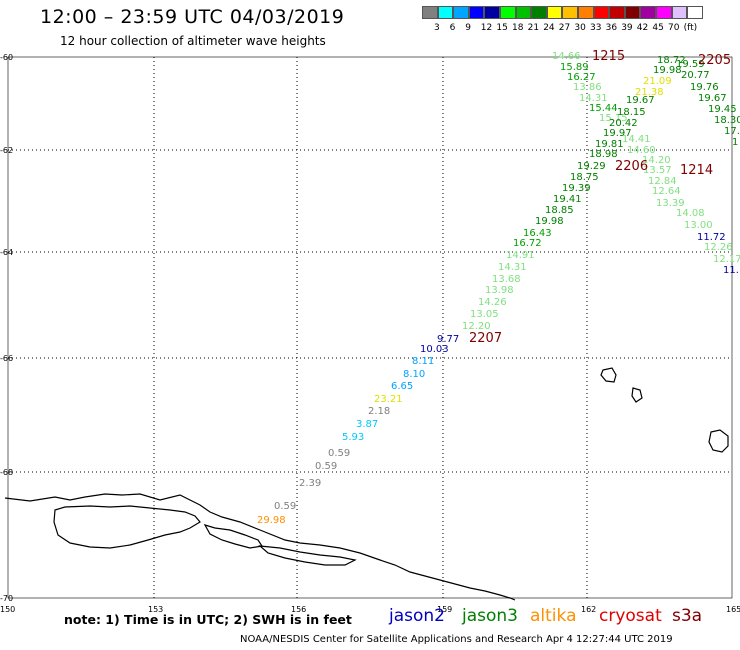 Image resolution: width=740 pixels, height=650 pixels. Describe the element at coordinates (613, 118) in the screenshot. I see `wave-height-reading: 15.15` at that location.